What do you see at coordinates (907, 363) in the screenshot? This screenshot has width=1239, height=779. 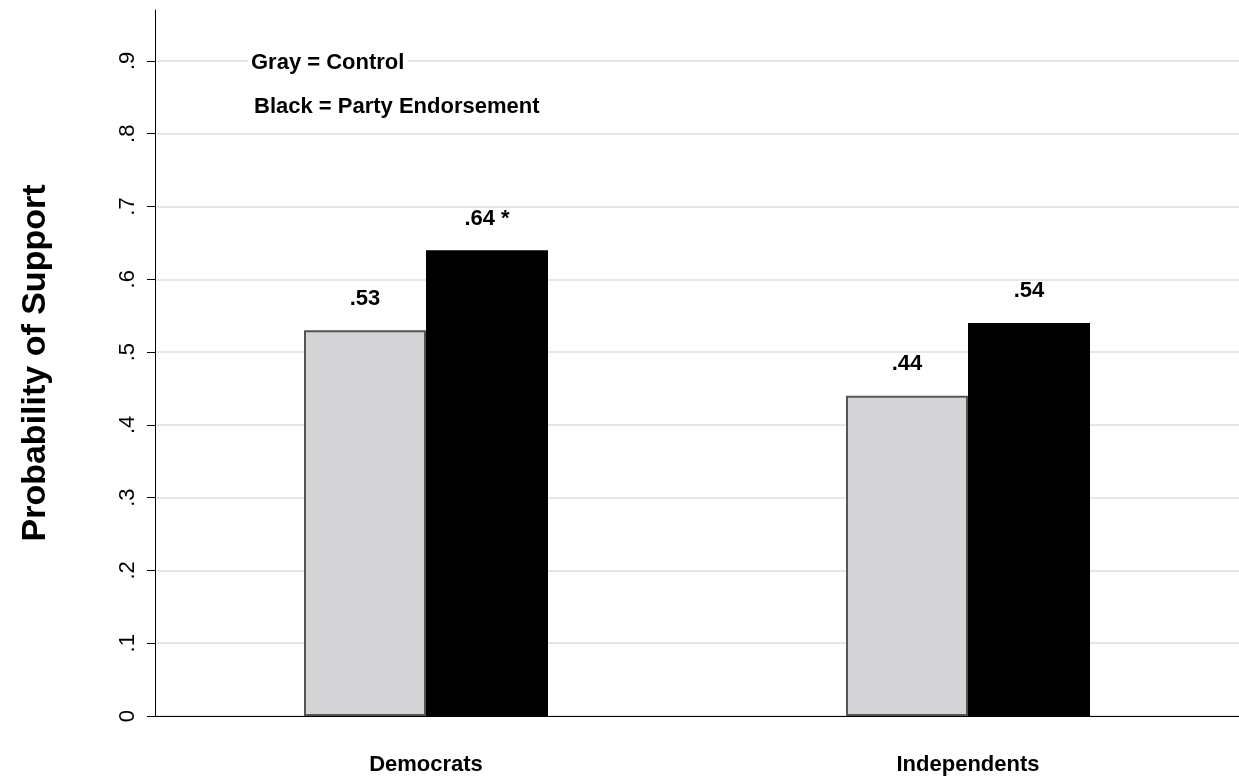 I see `data-label: .44` at bounding box center [907, 363].